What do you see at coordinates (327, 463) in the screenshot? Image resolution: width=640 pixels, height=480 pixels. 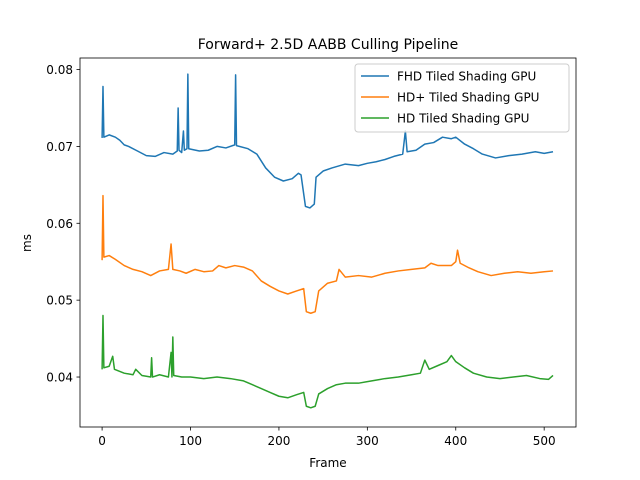 I see `x-axis-label: Frame` at bounding box center [327, 463].